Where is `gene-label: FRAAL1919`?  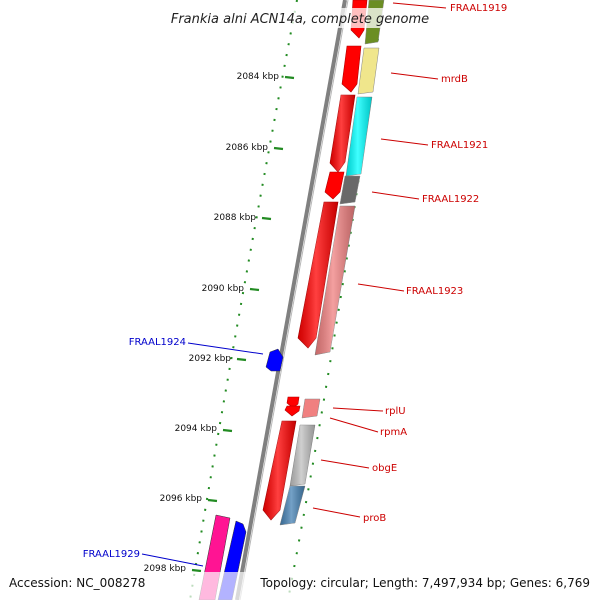 gene-label: FRAAL1919 is located at coordinates (478, 8).